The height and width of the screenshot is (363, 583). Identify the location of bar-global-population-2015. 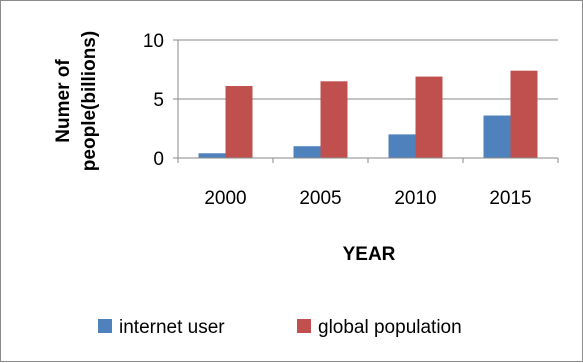
(524, 114).